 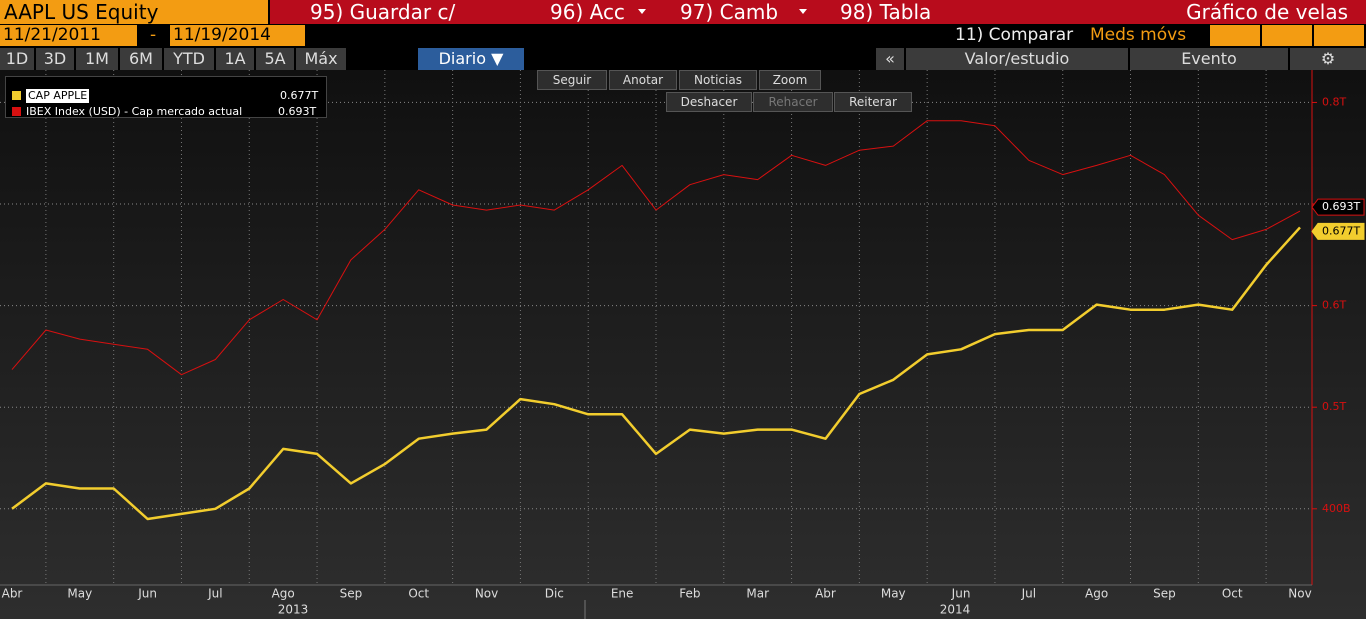 I want to click on period-button: 1M, so click(x=97, y=59).